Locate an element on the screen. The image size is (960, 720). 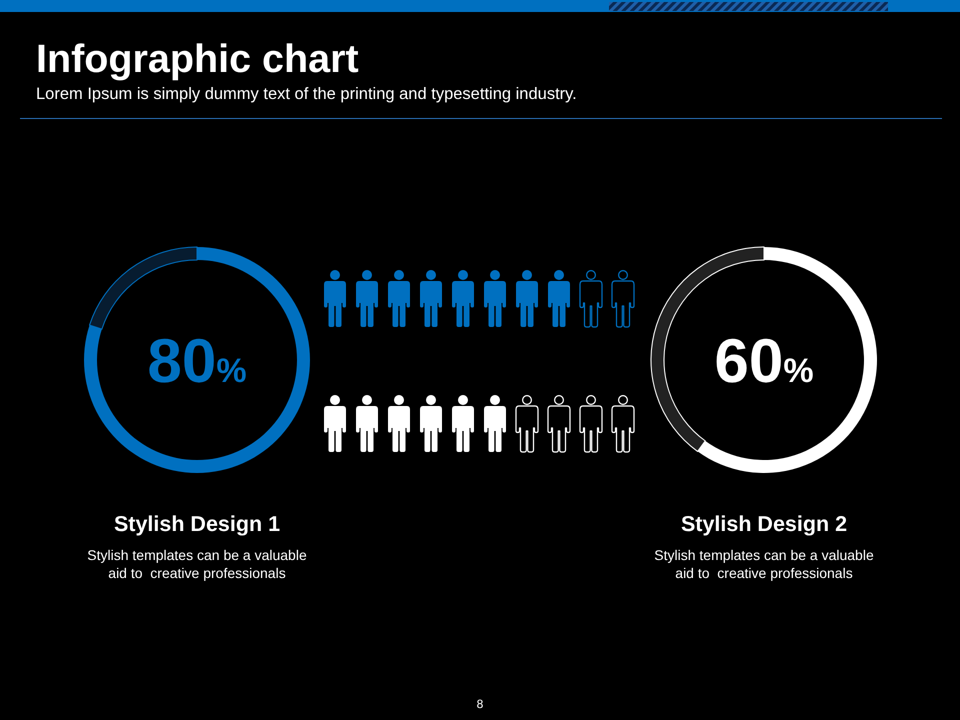
text: Stylish Design 1 is located at coordinates (197, 524).